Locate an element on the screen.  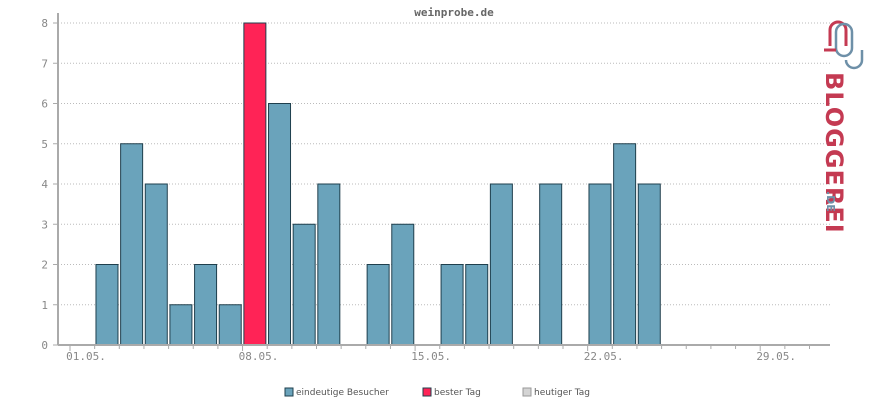
y-tick-label: 8 is located at coordinates (44, 23).